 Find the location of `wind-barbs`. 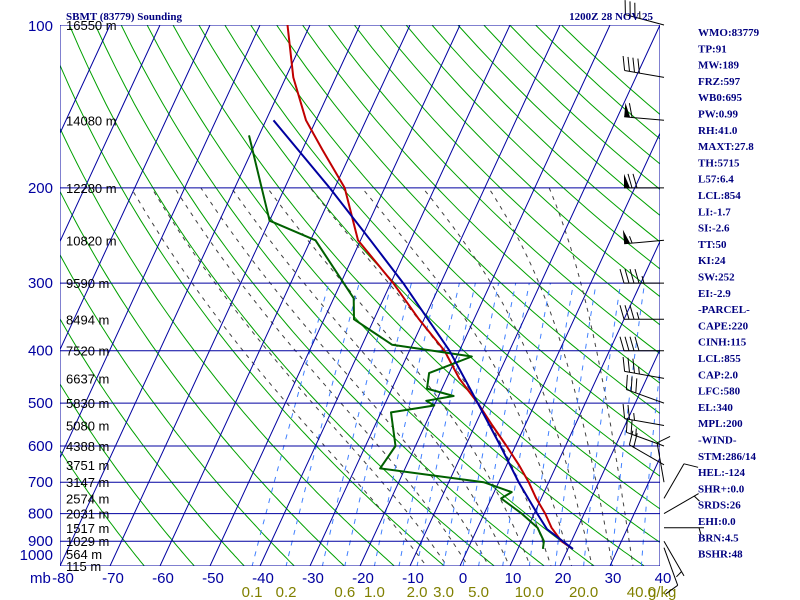

wind-barbs is located at coordinates (661, 297).